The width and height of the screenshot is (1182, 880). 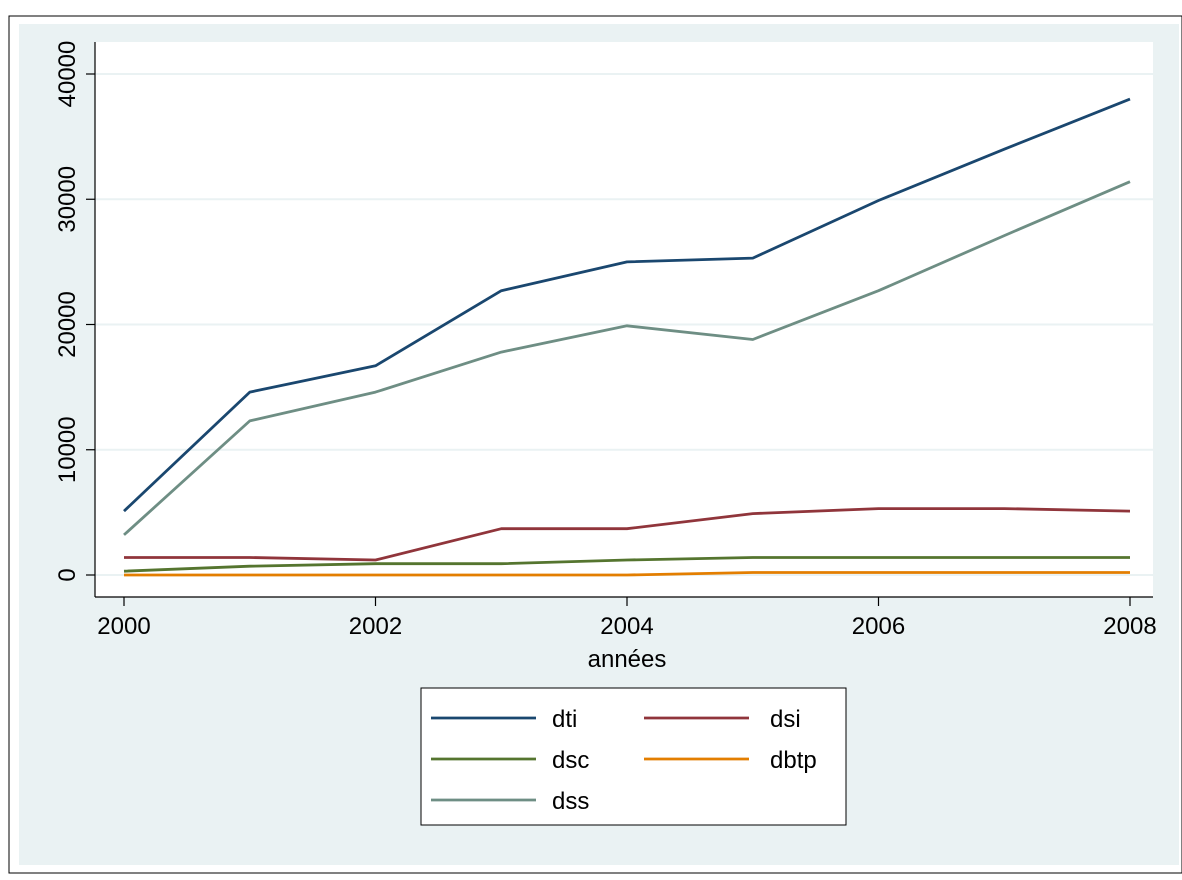 I want to click on legend: dti dsi dsc dbtp dss, so click(x=633, y=756).